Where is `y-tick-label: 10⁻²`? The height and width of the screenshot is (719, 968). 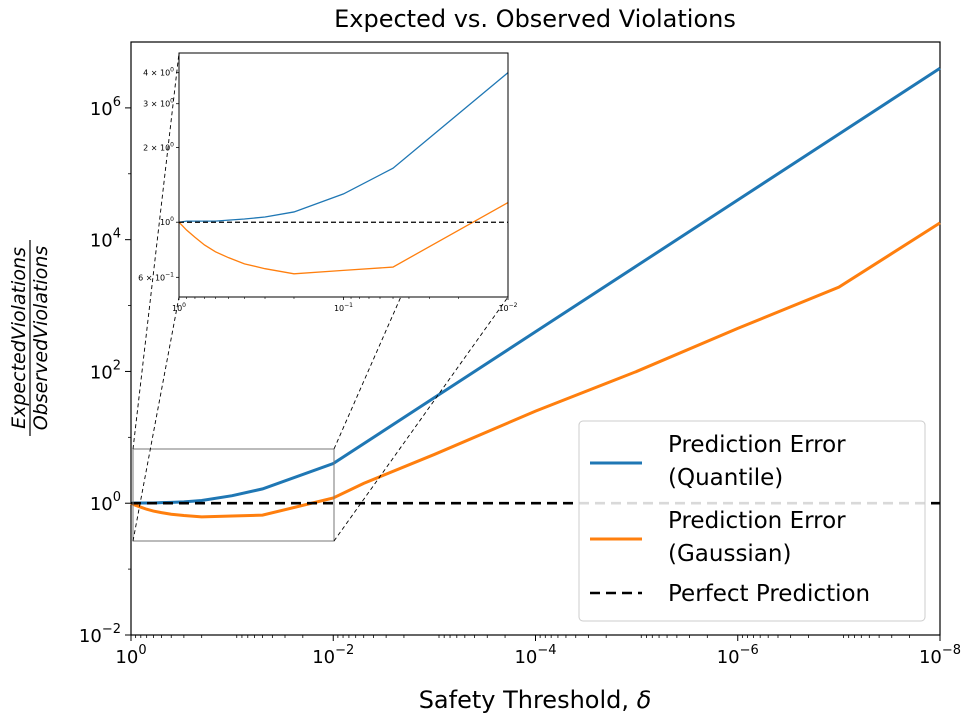
y-tick-label: 10⁻² is located at coordinates (100, 634).